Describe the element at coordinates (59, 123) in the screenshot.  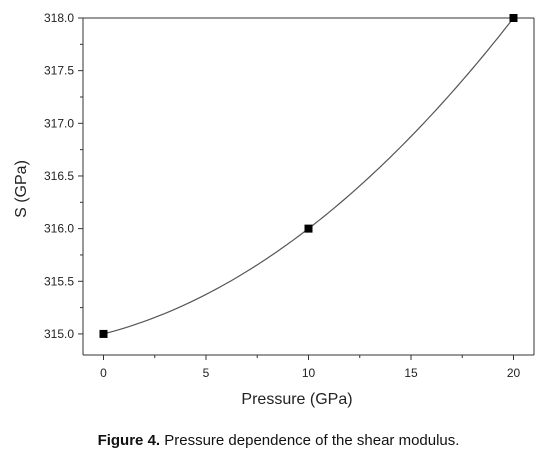
I see `y-tick-label: 317.0` at that location.